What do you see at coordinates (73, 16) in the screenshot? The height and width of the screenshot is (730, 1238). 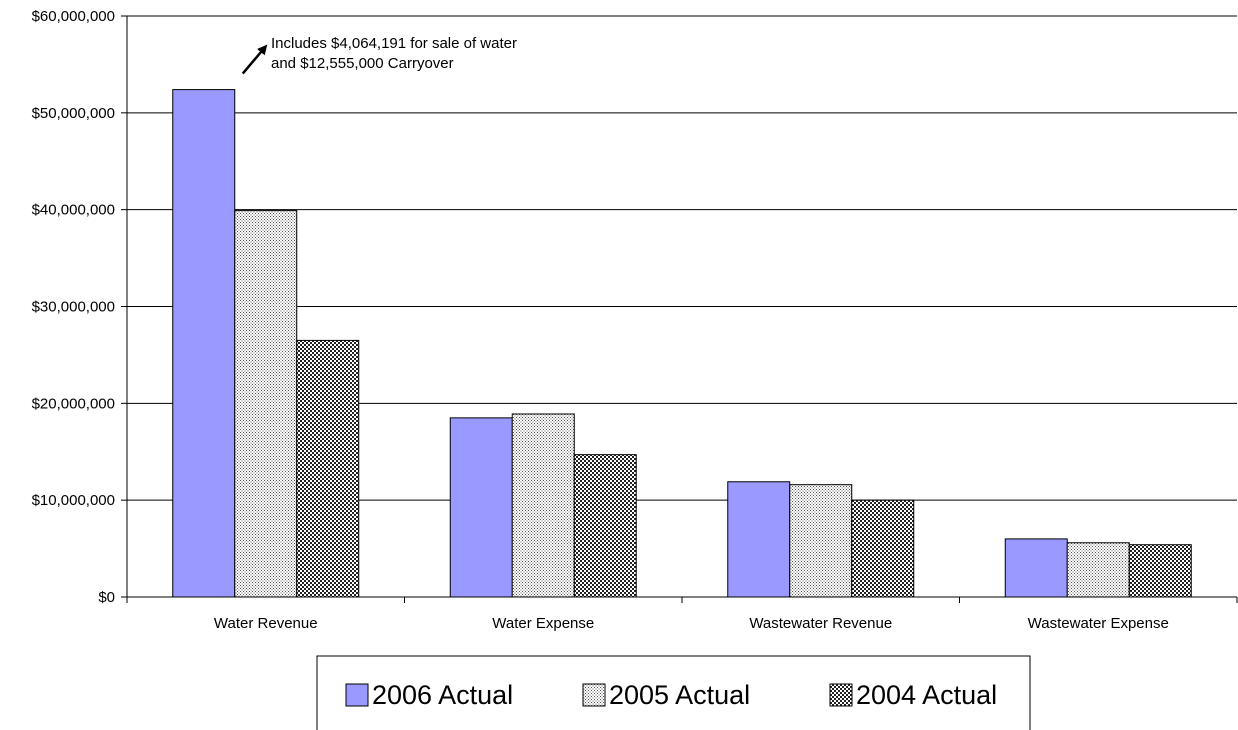 I see `y-tick-label: $60,000,000` at bounding box center [73, 16].